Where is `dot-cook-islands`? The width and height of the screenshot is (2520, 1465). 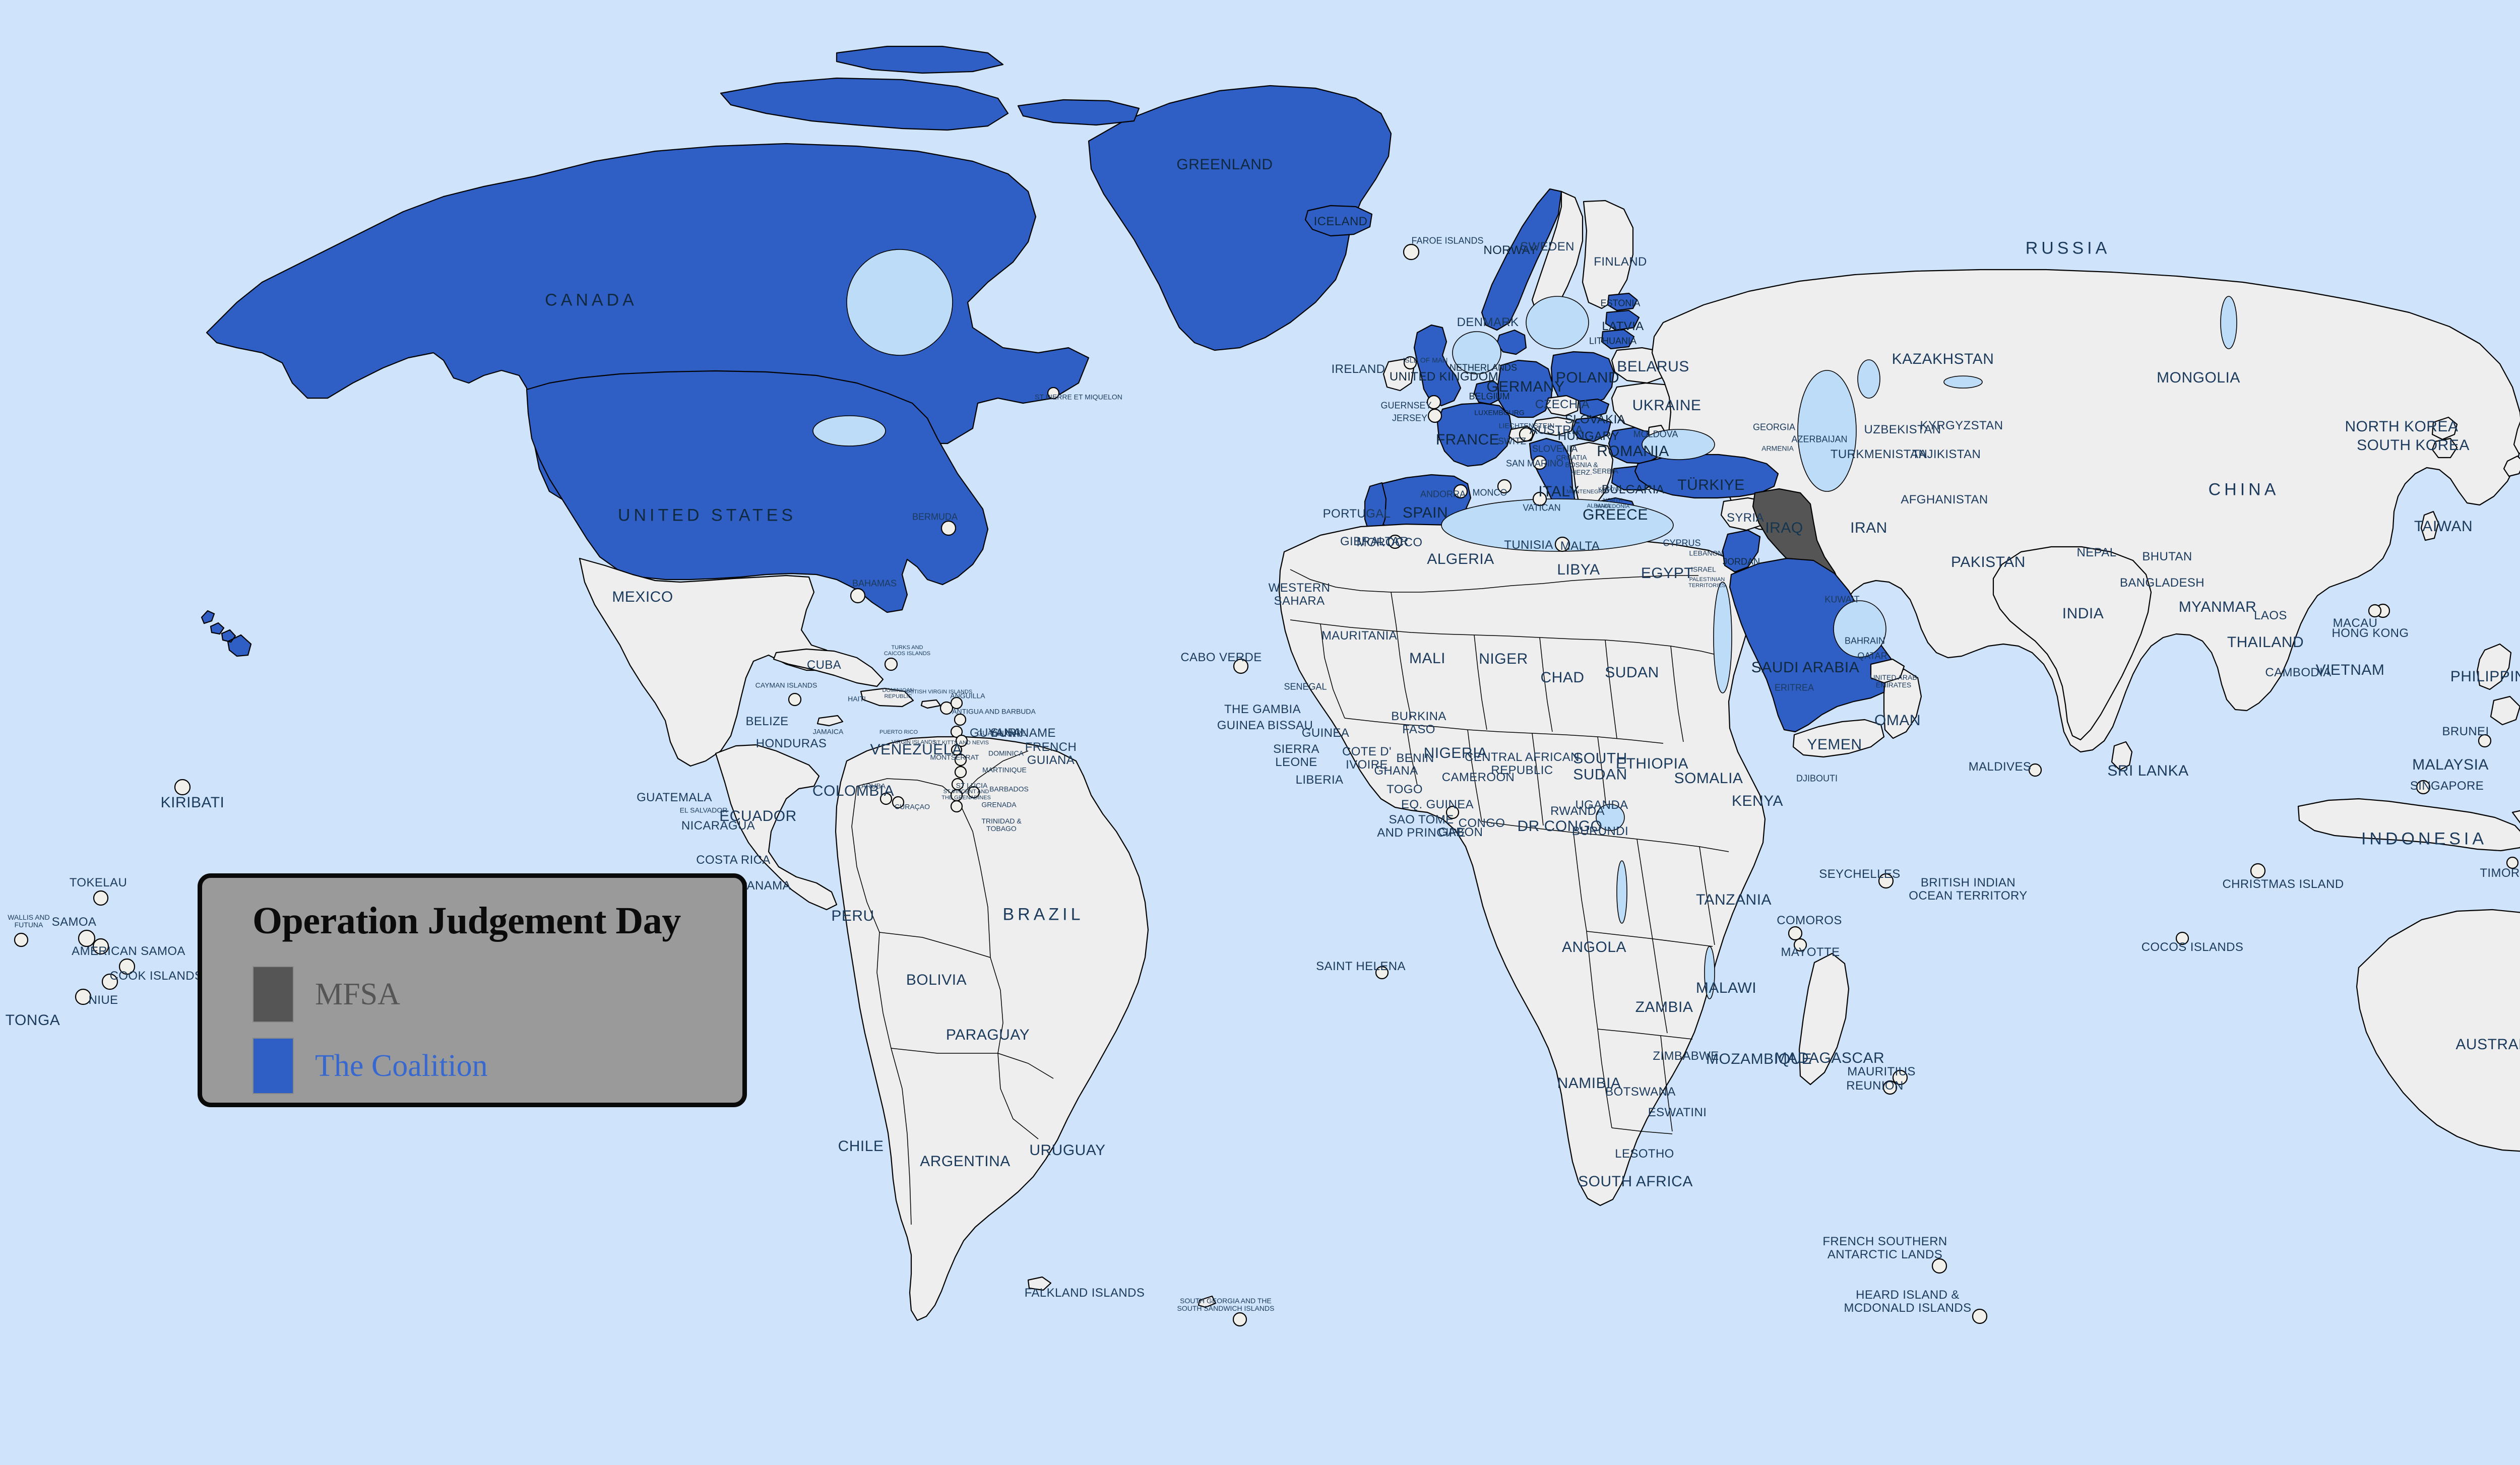
dot-cook-islands is located at coordinates (127, 966).